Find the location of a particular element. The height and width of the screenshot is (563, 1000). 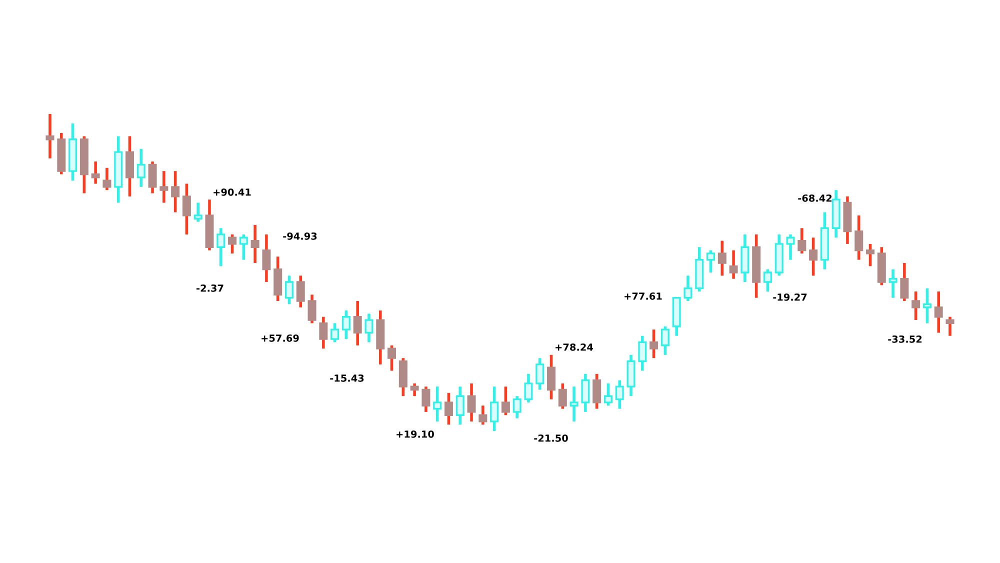

annotation: -33.52 is located at coordinates (905, 339).